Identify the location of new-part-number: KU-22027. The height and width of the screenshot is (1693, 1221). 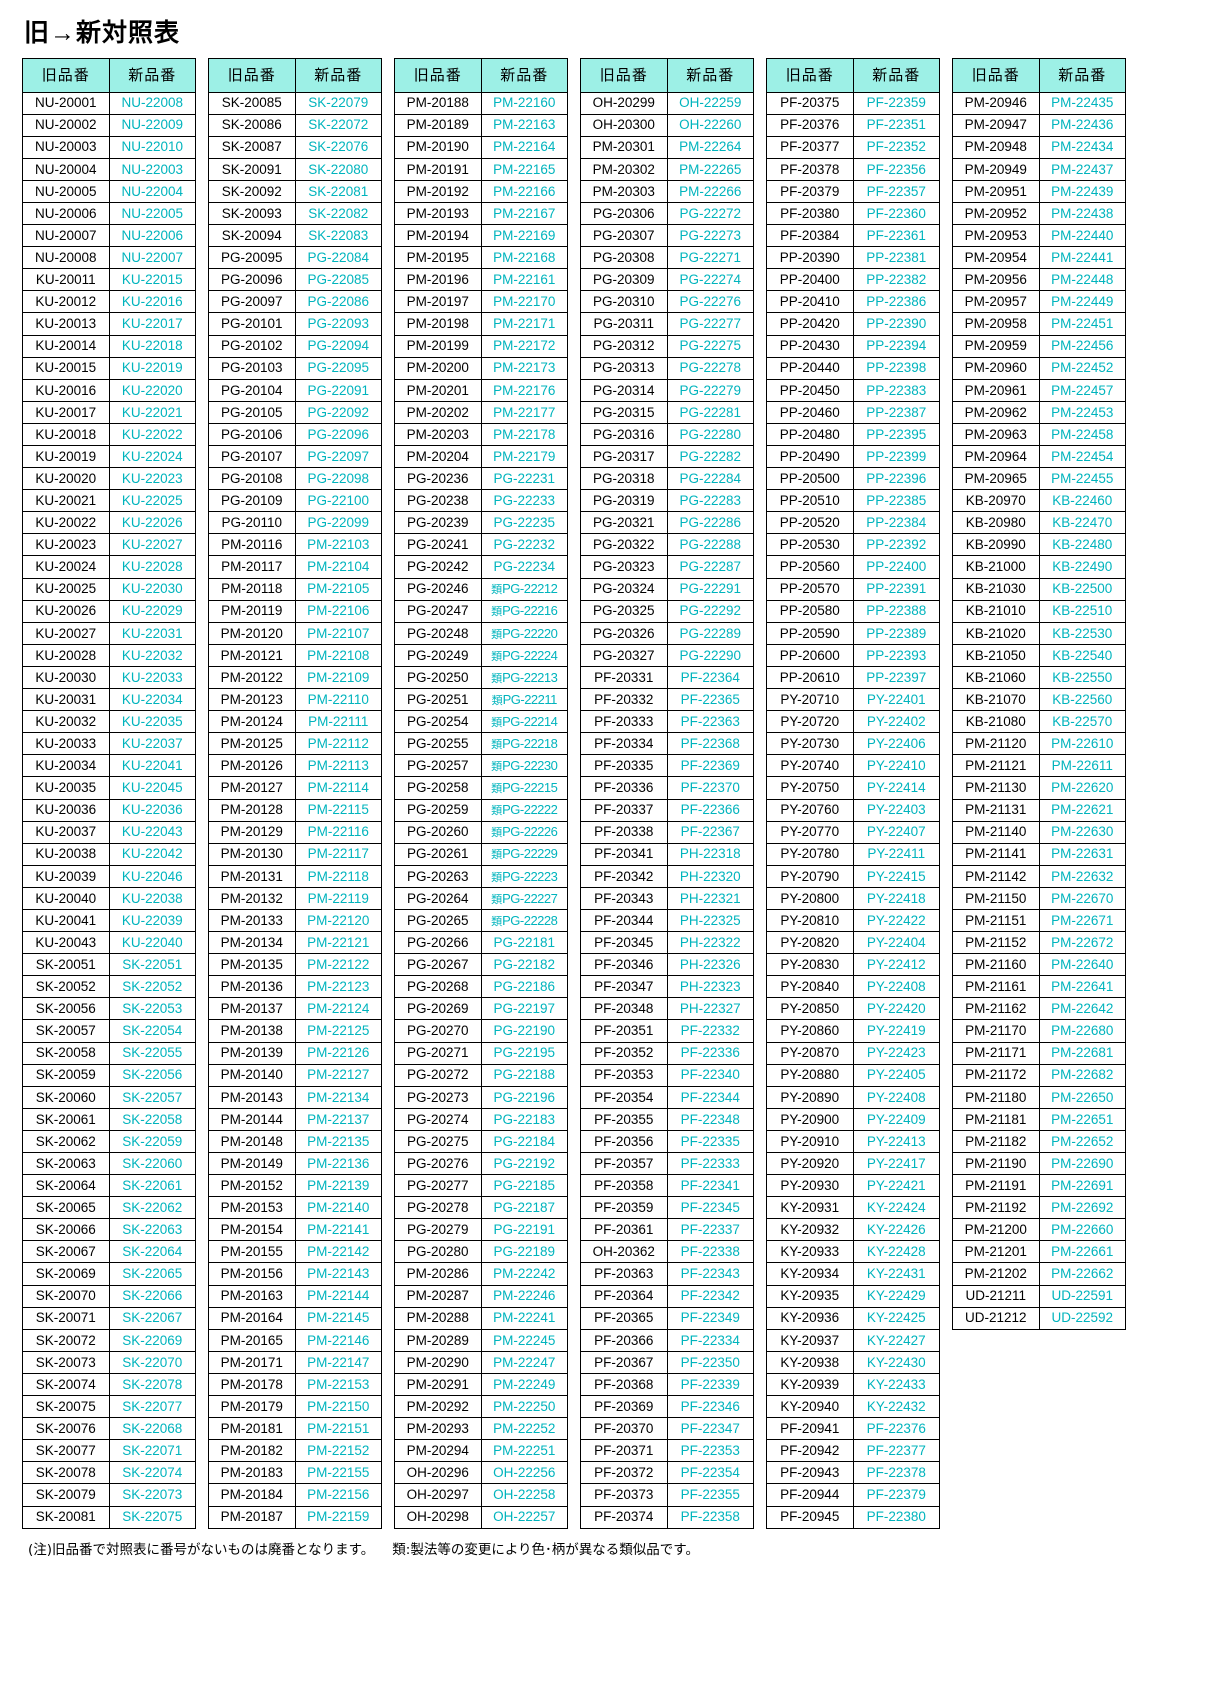
(152, 545).